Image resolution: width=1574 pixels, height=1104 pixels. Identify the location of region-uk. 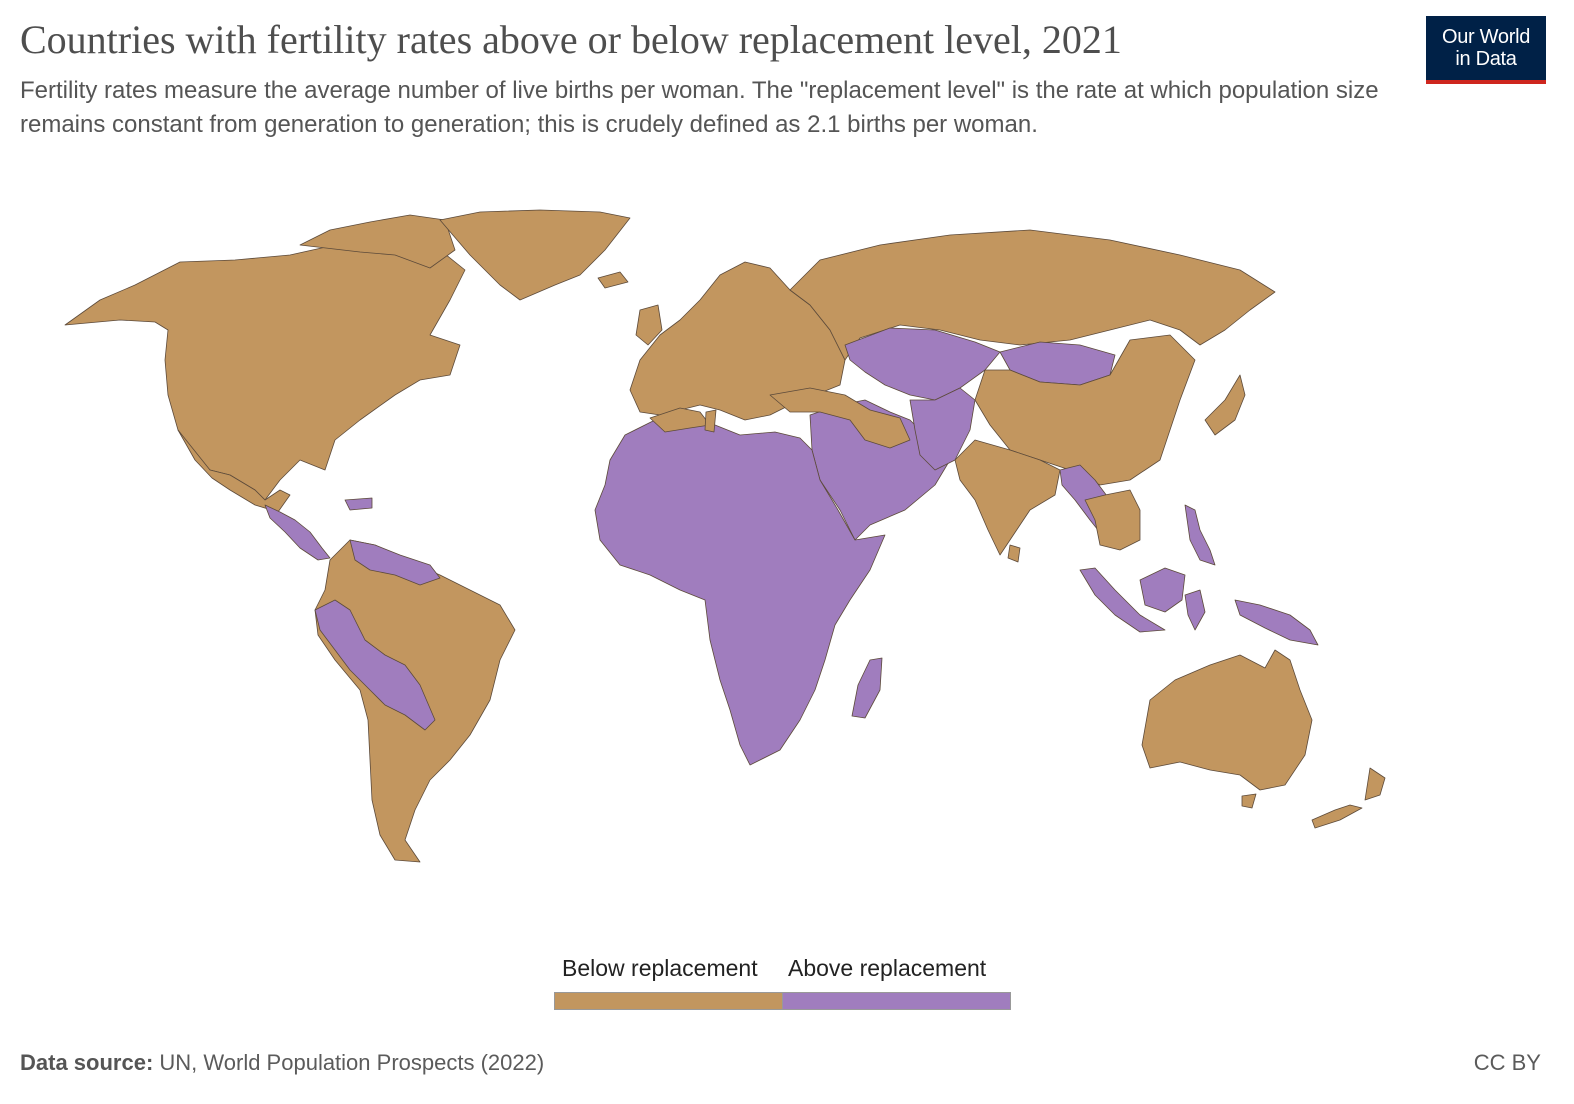
(649, 325).